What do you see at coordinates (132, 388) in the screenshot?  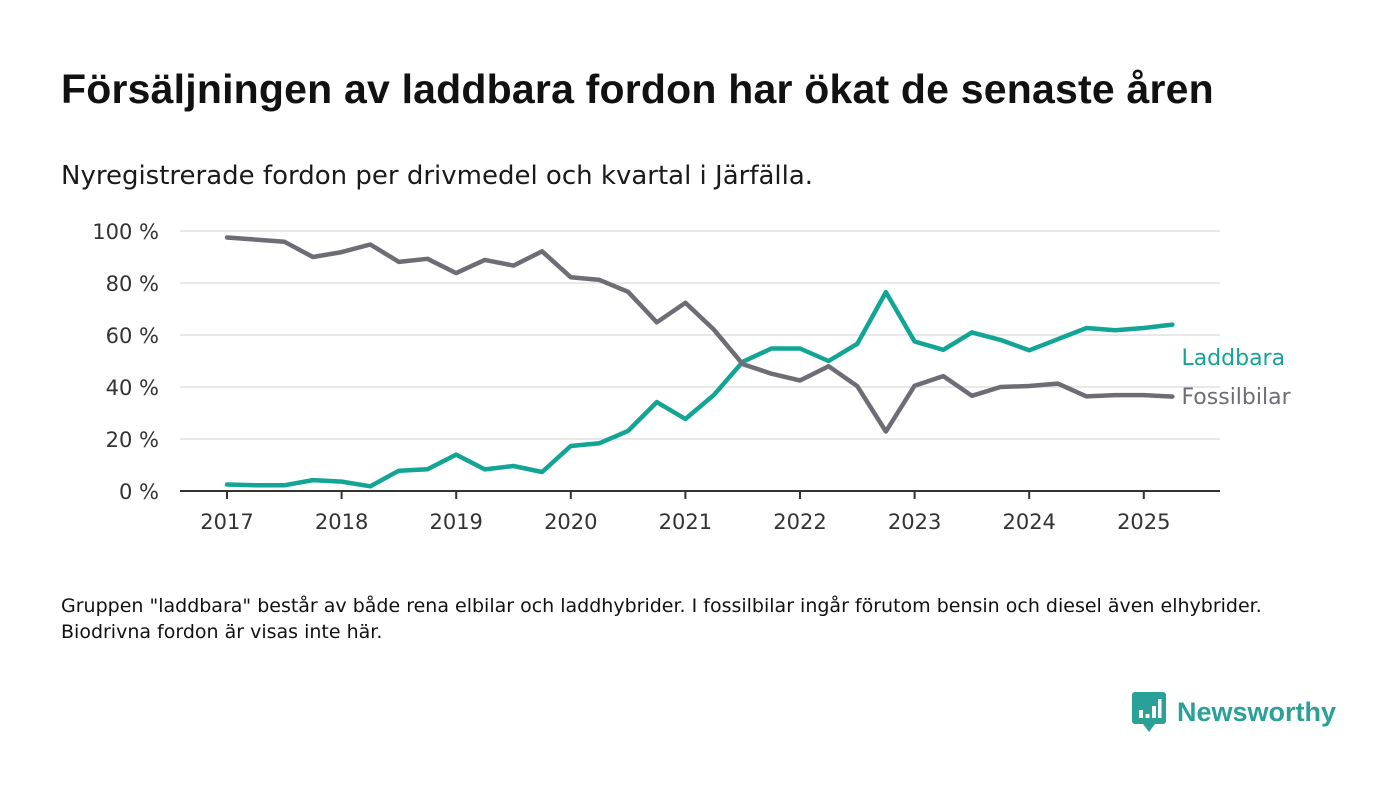 I see `y-tick-label: 40 %` at bounding box center [132, 388].